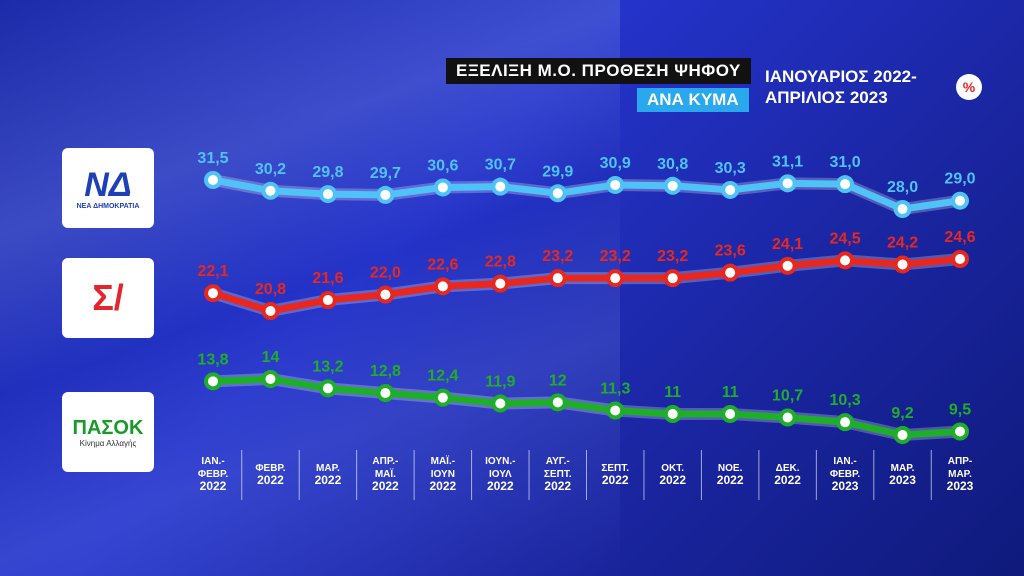 The width and height of the screenshot is (1024, 576). I want to click on syriza-logo-mark: Σ/, so click(108, 297).